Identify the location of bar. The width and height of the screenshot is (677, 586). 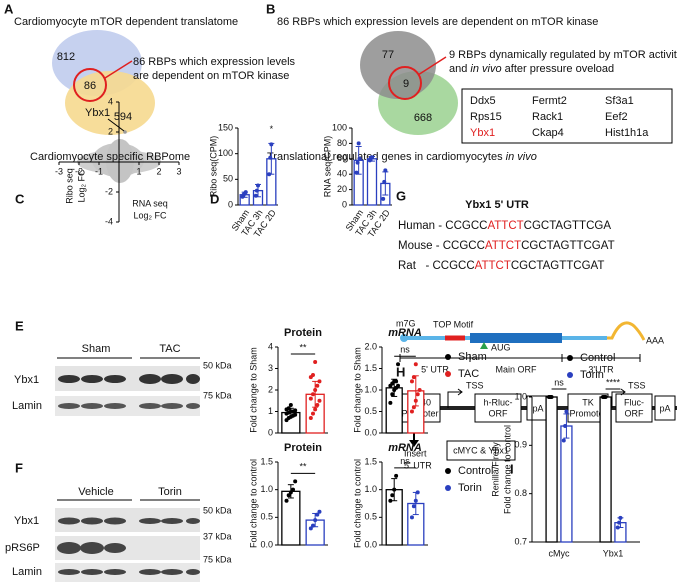
(291, 518).